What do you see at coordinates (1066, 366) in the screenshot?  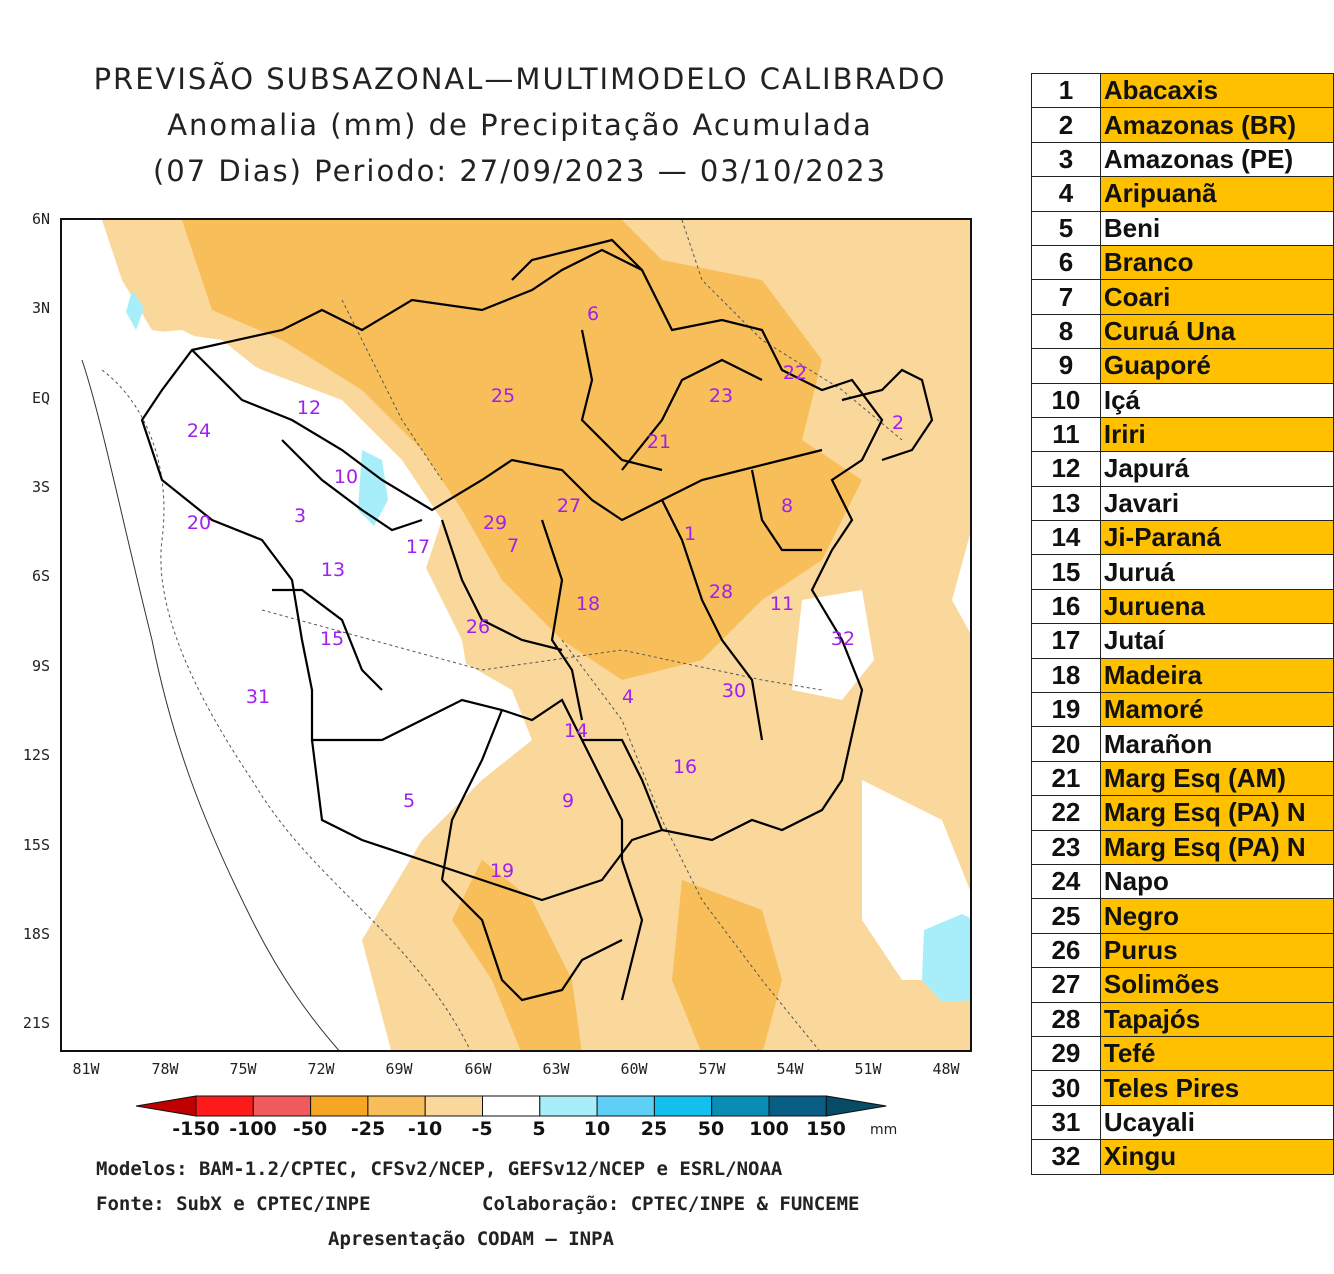 I see `legend-number: 9` at bounding box center [1066, 366].